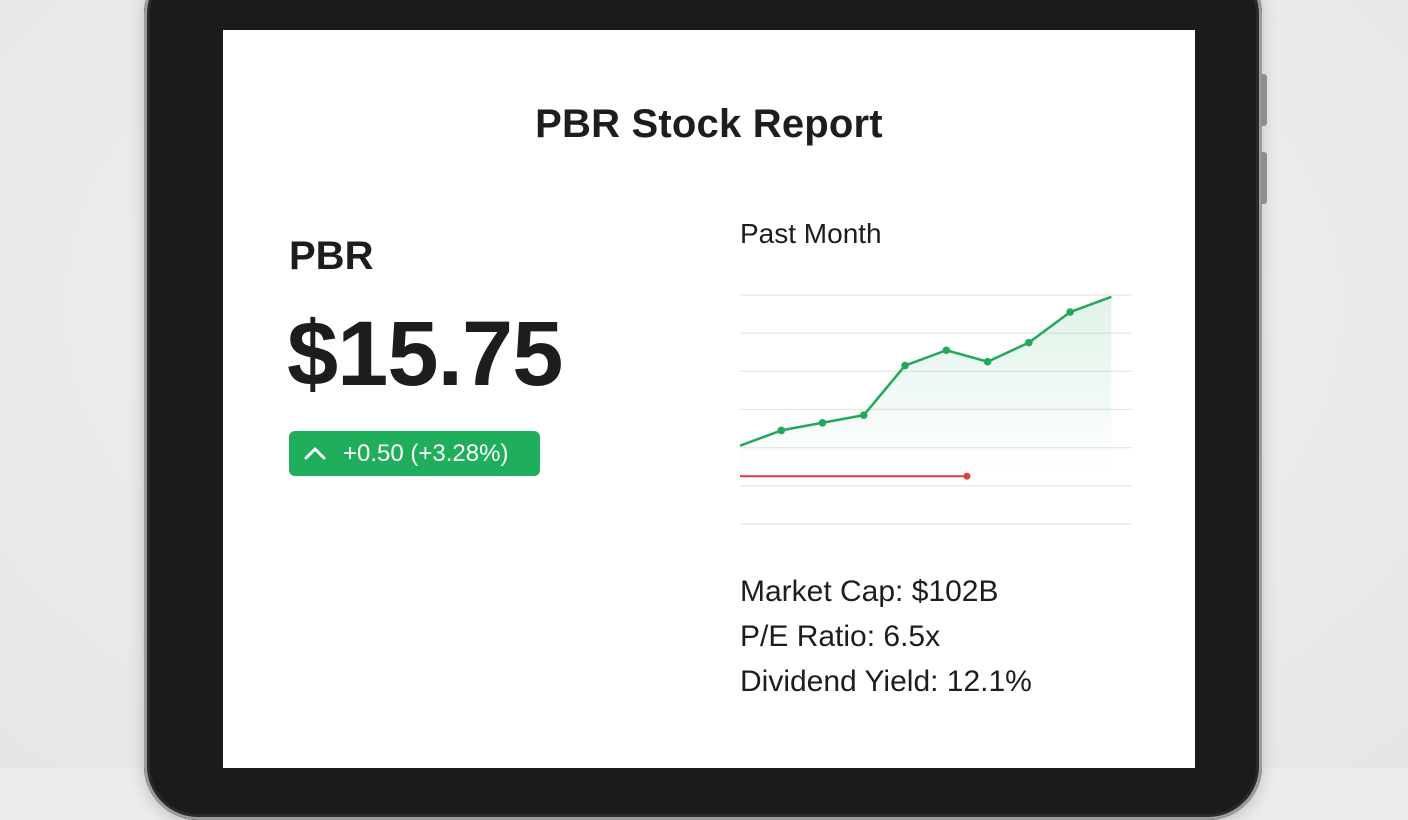 Image resolution: width=1408 pixels, height=820 pixels. I want to click on chart-reference-point, so click(967, 476).